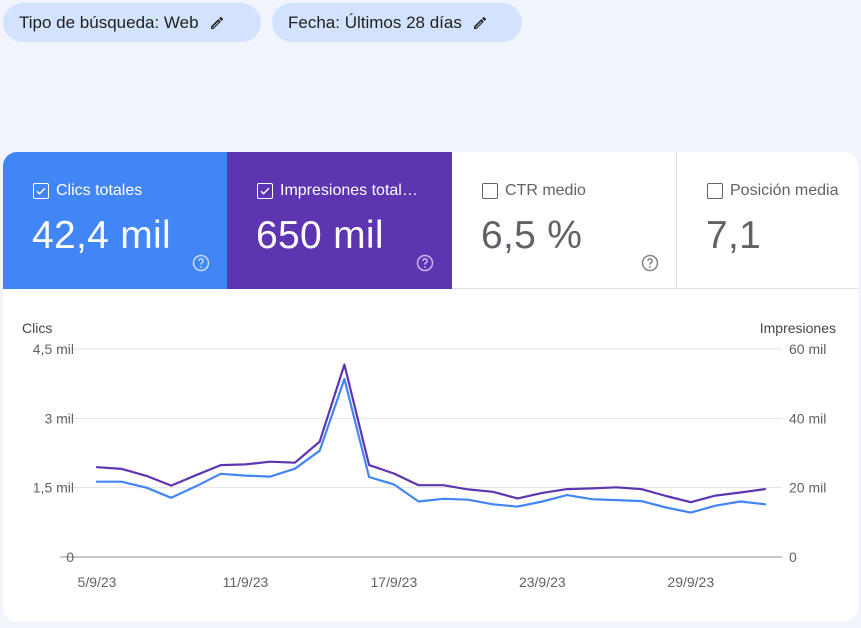 The image size is (861, 628). I want to click on x-tick-label: 17/9/23, so click(394, 582).